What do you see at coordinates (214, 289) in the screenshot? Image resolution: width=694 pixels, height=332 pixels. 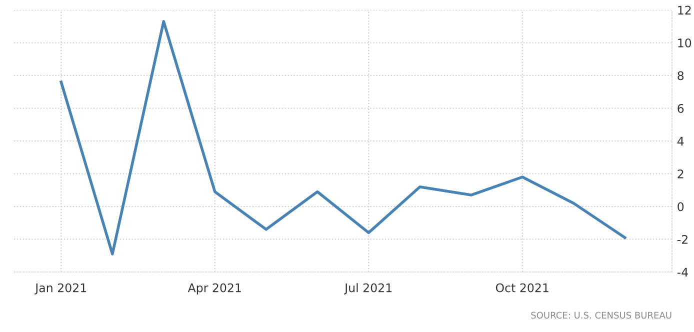 I see `x-tick-label: Apr 2021` at bounding box center [214, 289].